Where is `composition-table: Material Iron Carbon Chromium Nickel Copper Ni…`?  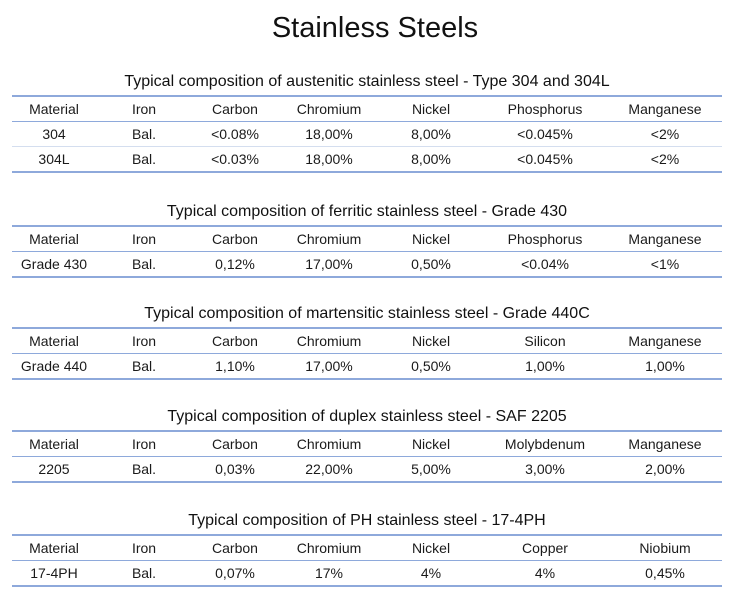
composition-table: Material Iron Carbon Chromium Nickel Copper Ni… is located at coordinates (367, 560).